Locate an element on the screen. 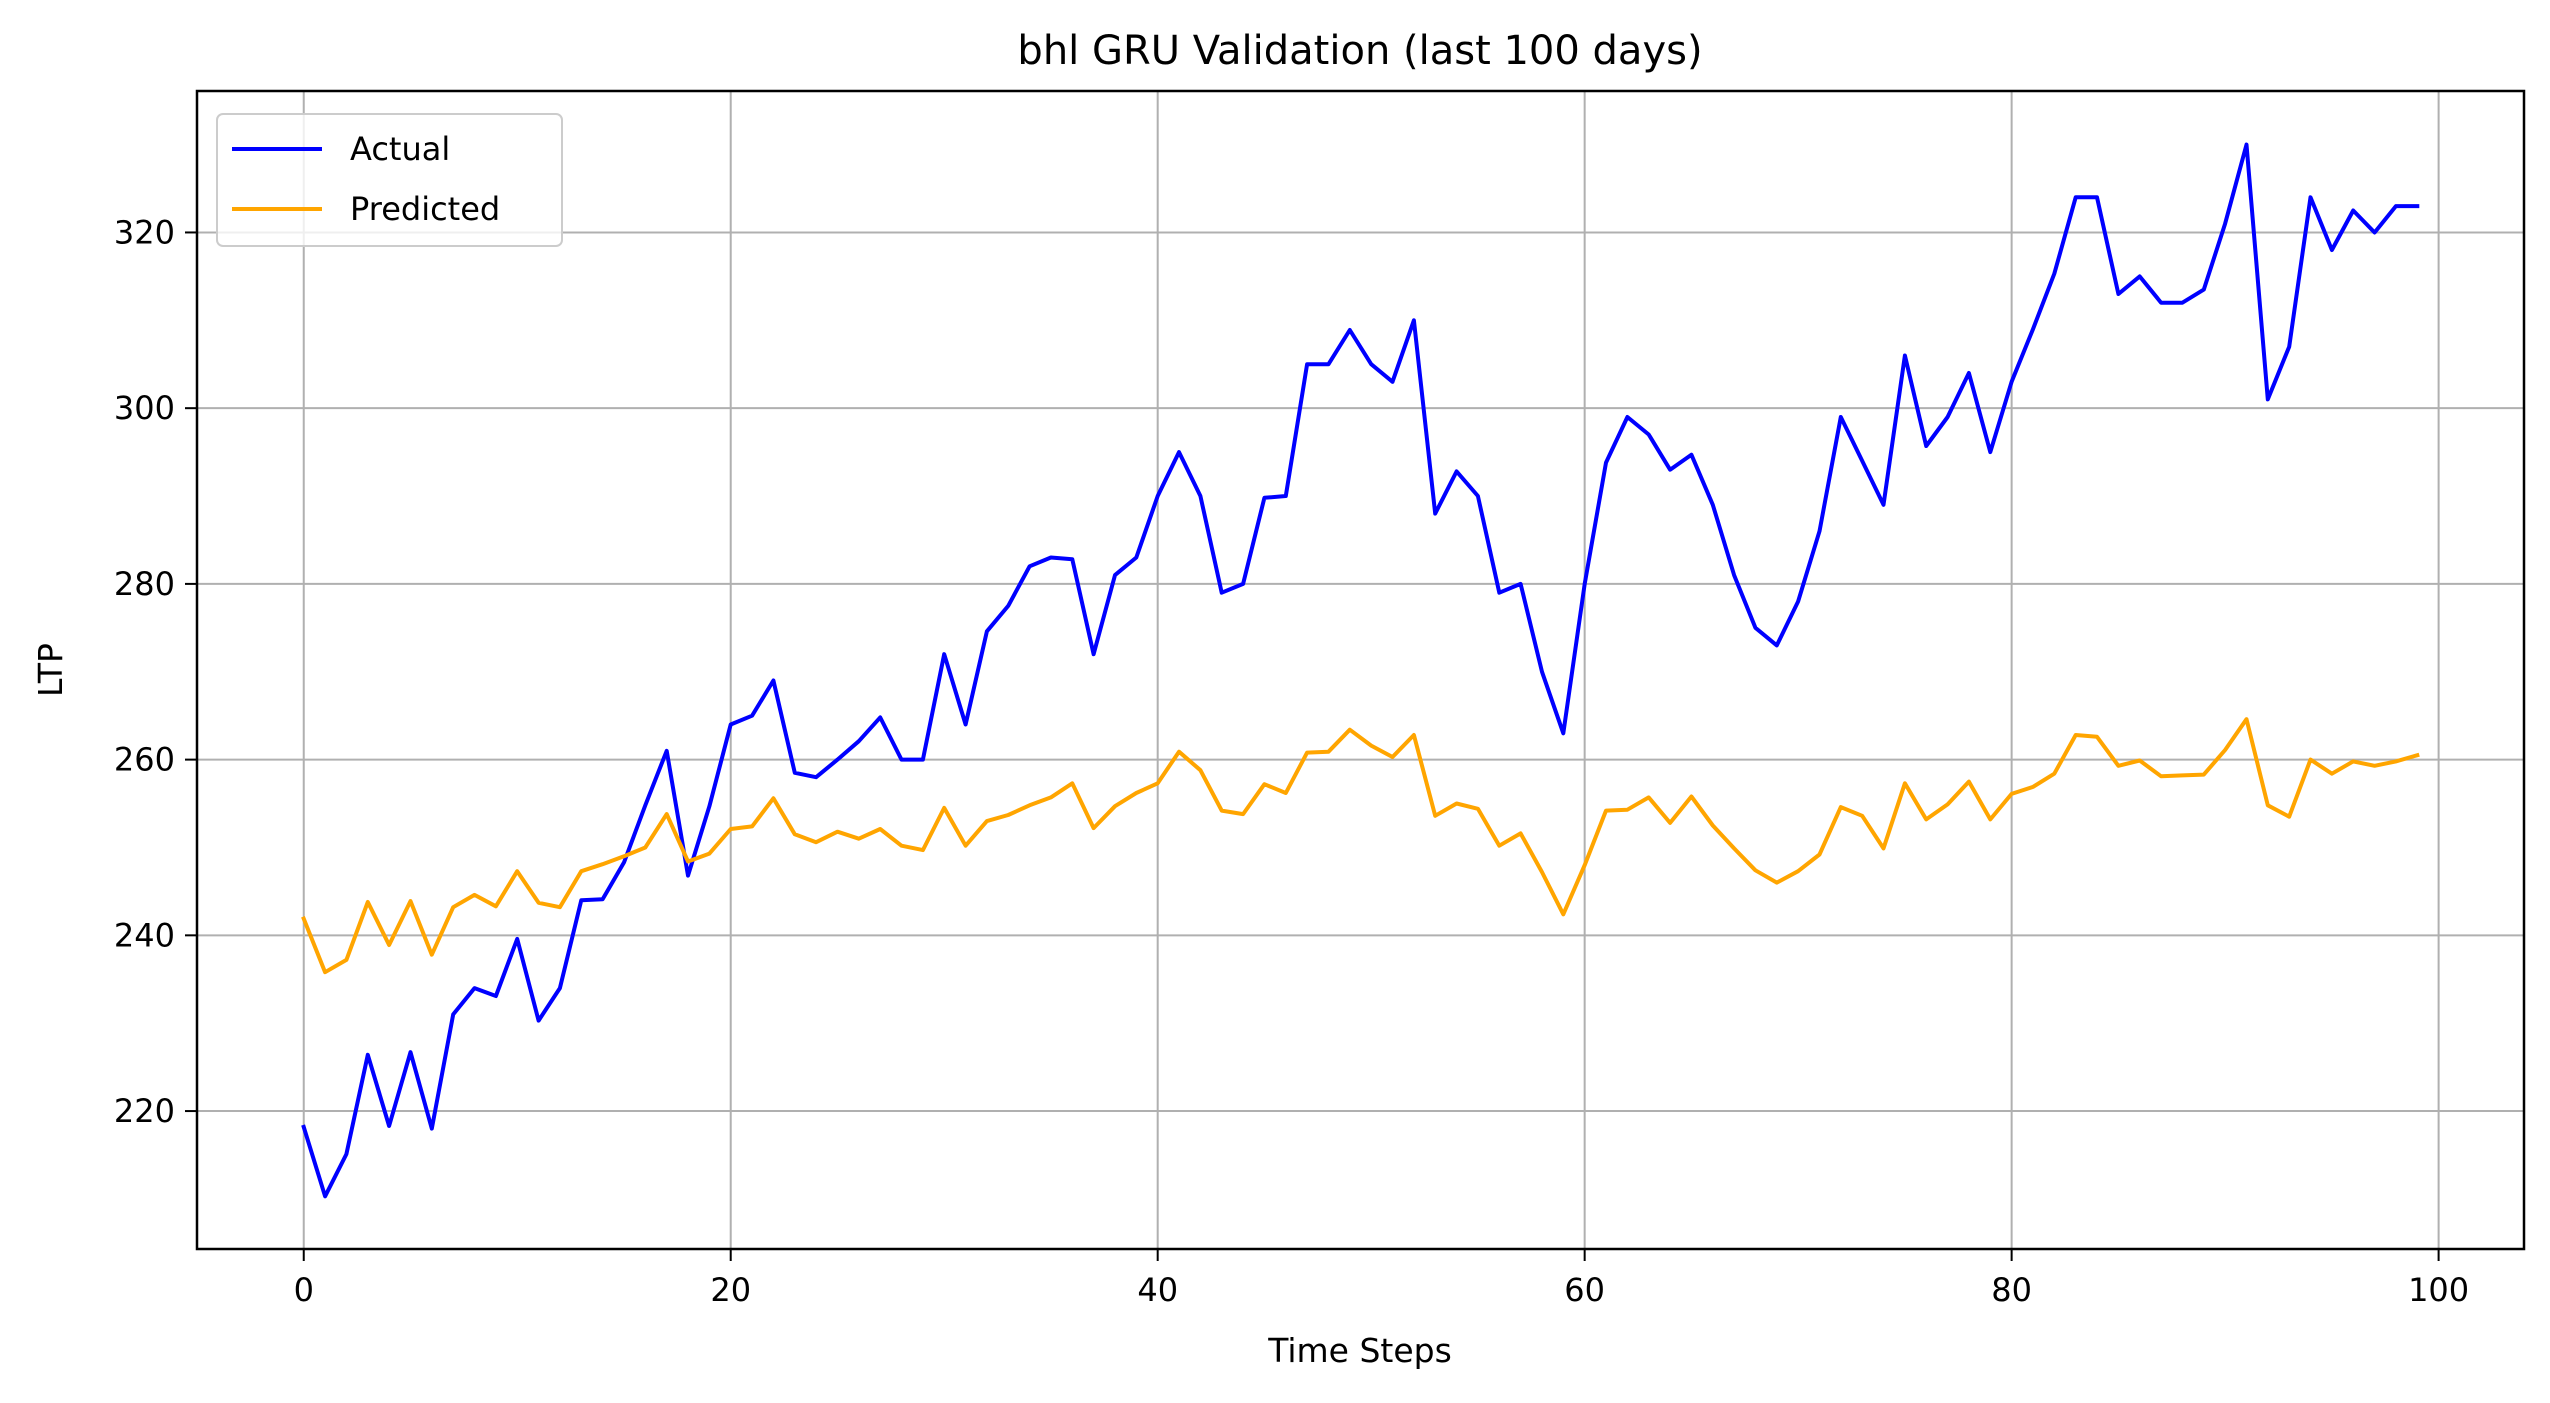 This screenshot has height=1403, width=2550. x-axis-label: Time Steps is located at coordinates (1359, 1350).